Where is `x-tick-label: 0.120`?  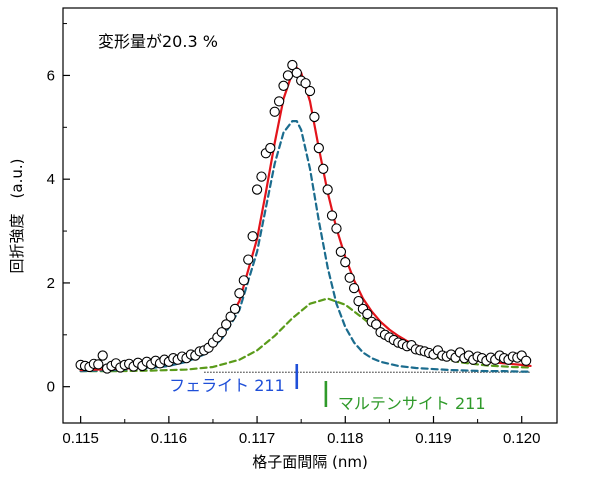 x-tick-label: 0.120 is located at coordinates (522, 438).